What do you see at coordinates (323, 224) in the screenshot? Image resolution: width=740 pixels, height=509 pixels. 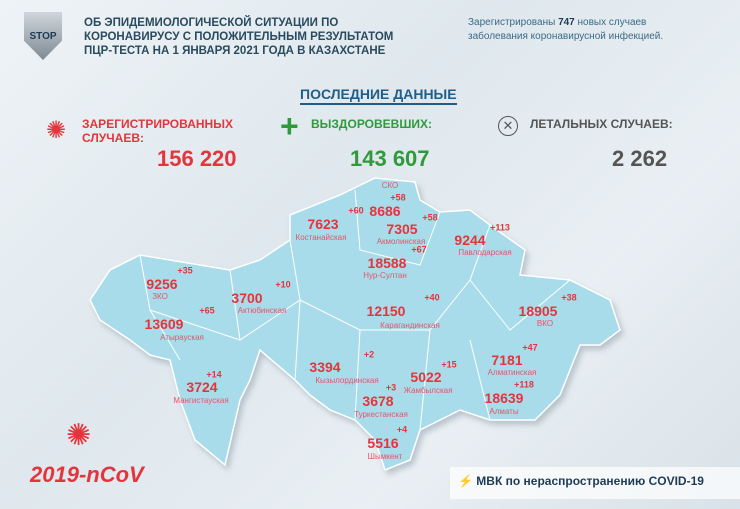 I see `region-value: 7623` at bounding box center [323, 224].